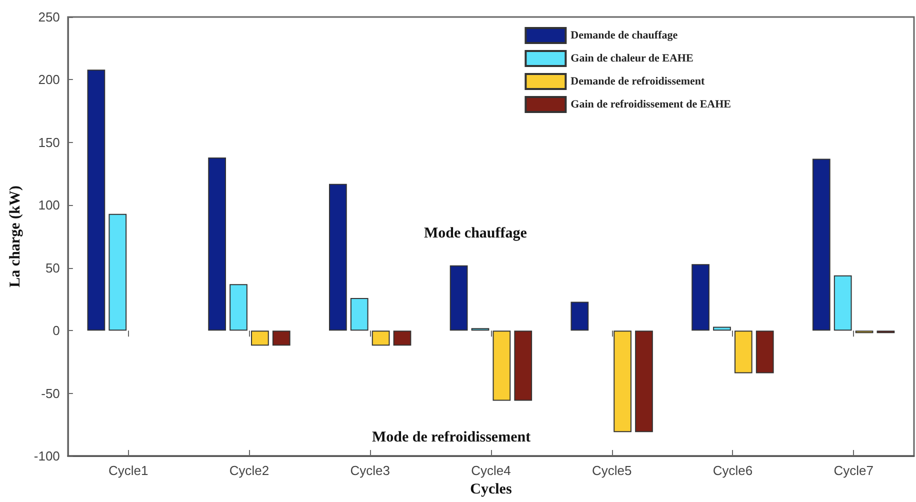 The image size is (916, 502). I want to click on x-tick-label: Cycle5, so click(612, 470).